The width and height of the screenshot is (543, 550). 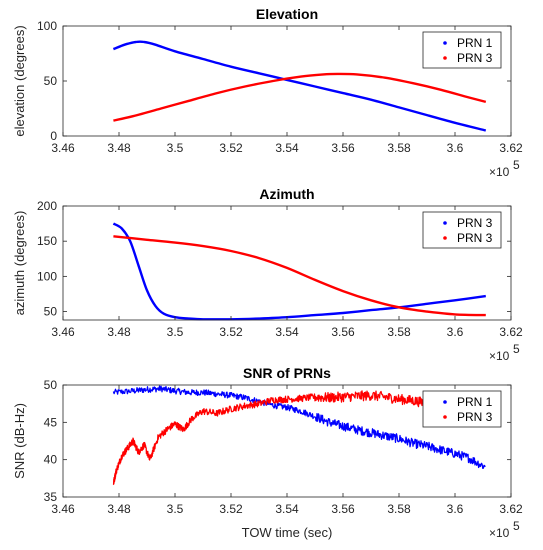 What do you see at coordinates (51, 422) in the screenshot?
I see `y-tick-label: 45` at bounding box center [51, 422].